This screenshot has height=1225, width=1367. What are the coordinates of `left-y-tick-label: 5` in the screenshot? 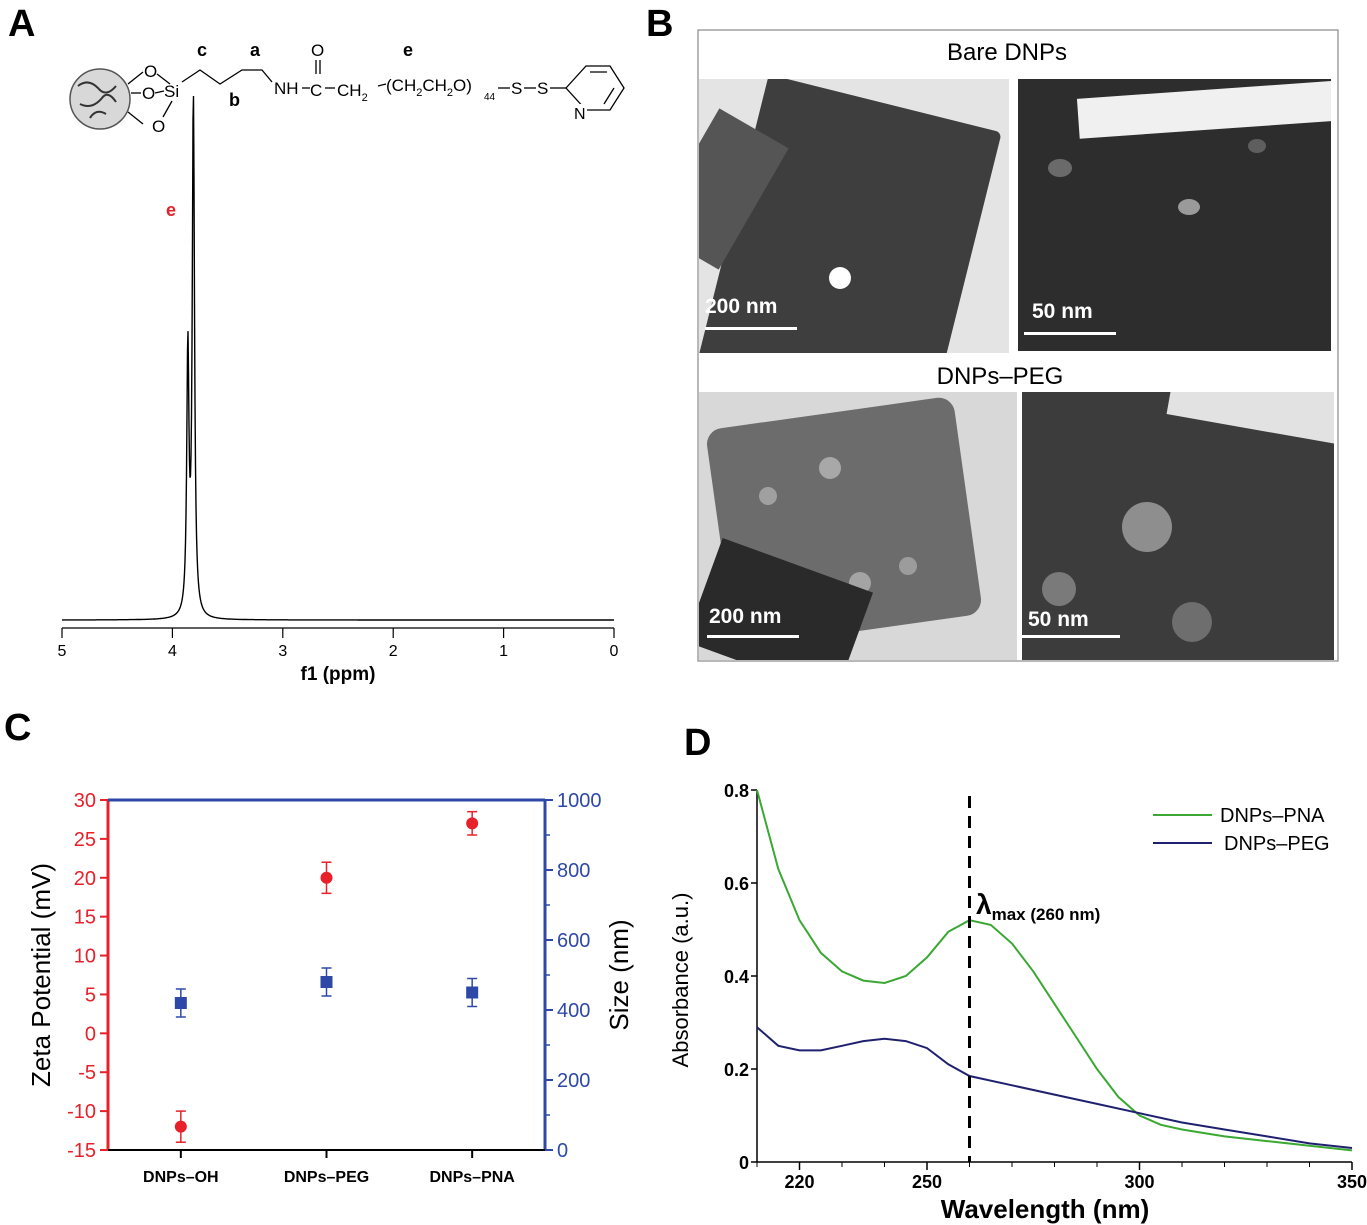 It's located at (90, 995).